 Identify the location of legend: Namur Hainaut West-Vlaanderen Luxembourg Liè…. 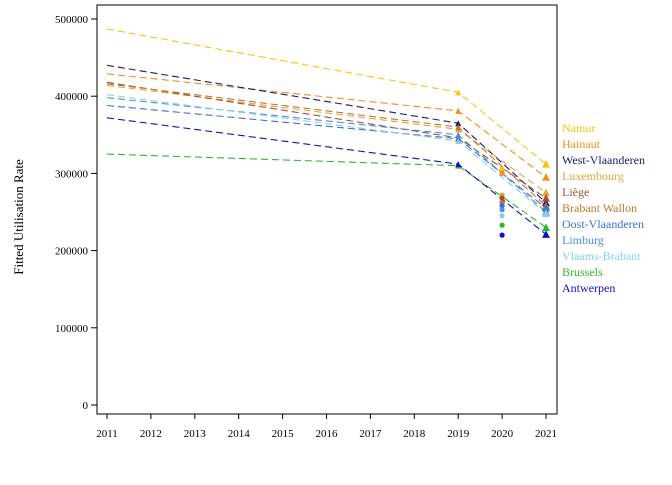
(603, 208).